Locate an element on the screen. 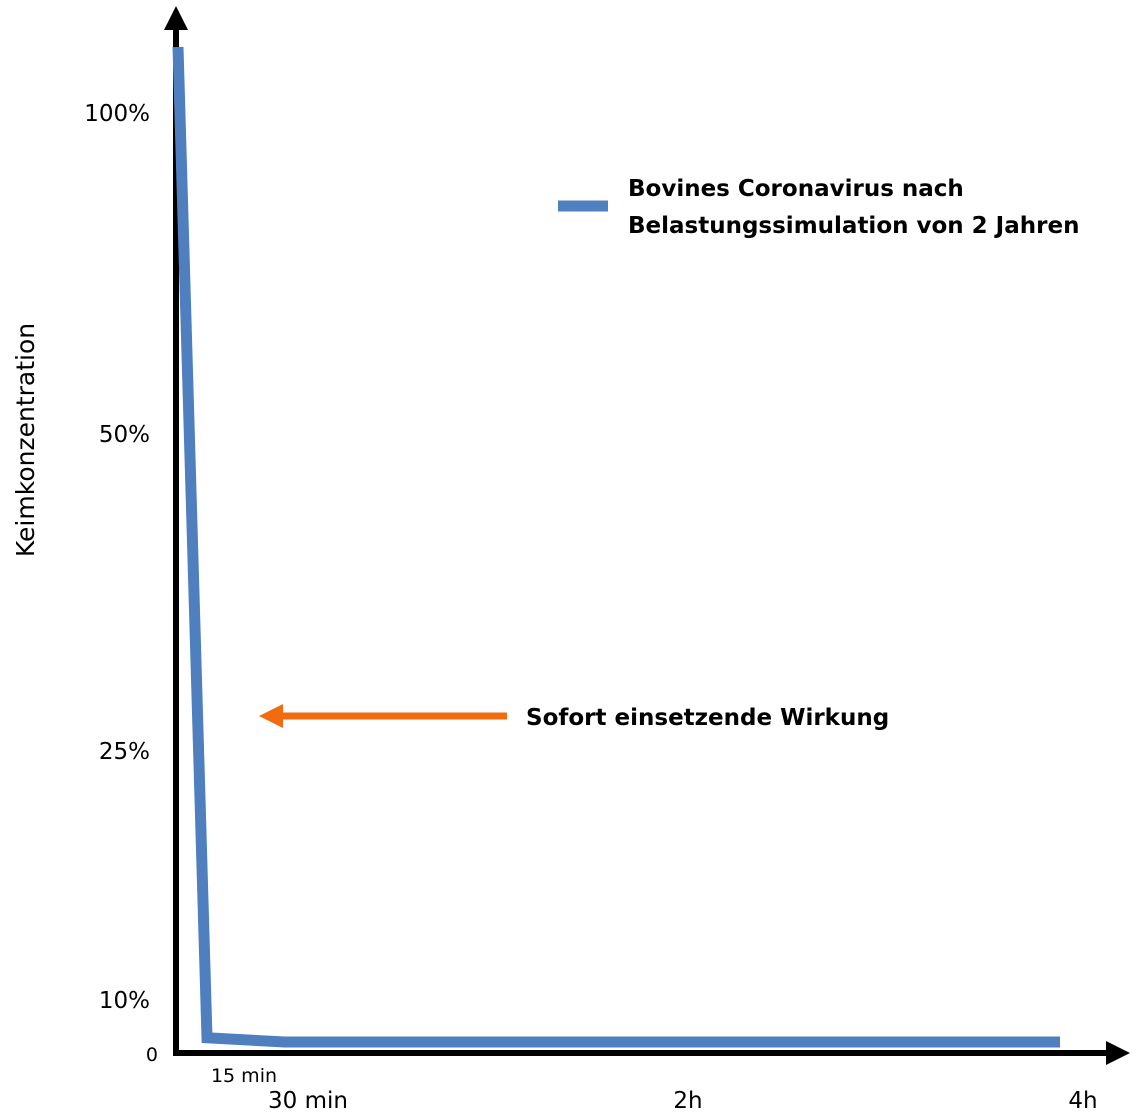  y-tick-label: 25% is located at coordinates (124, 752).